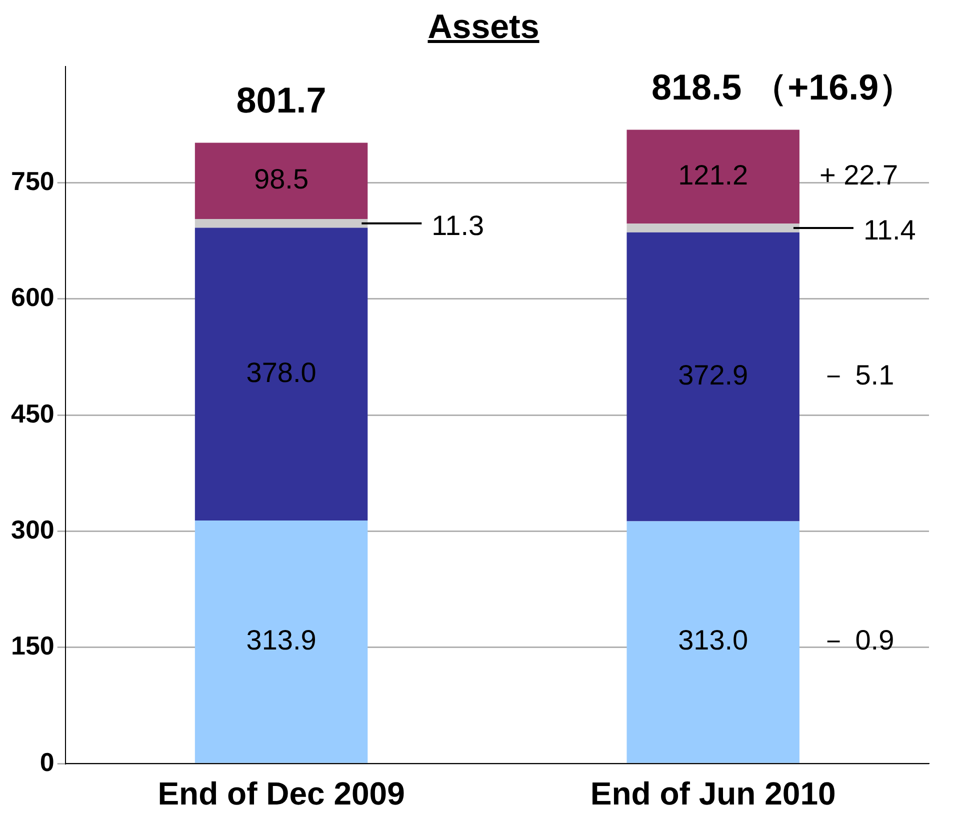 The height and width of the screenshot is (828, 967). I want to click on data-label: 98.5, so click(281, 179).